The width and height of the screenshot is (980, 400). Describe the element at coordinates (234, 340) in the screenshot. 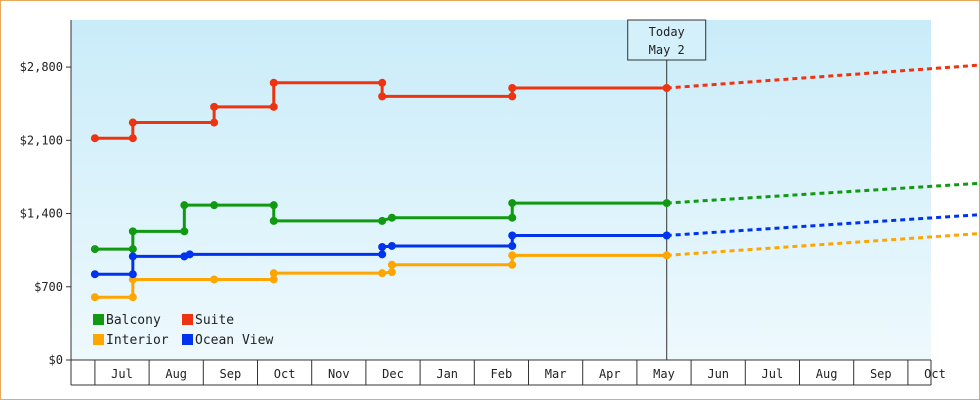

I see `legend-label: Ocean View` at that location.